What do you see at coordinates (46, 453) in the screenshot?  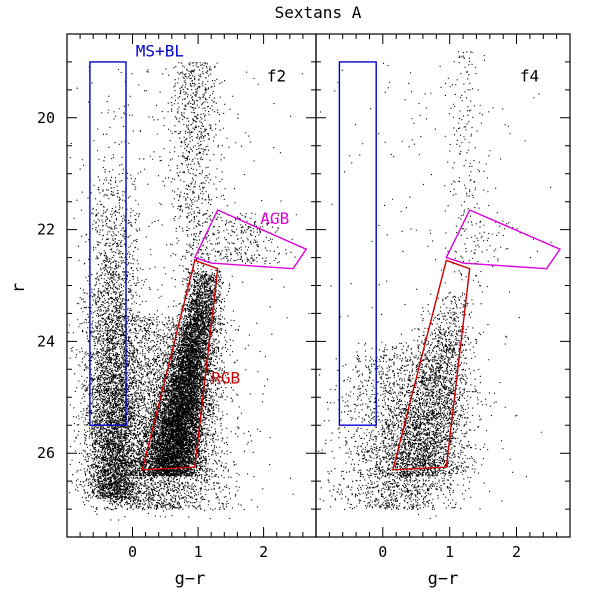 I see `y-tick-label: 26` at bounding box center [46, 453].